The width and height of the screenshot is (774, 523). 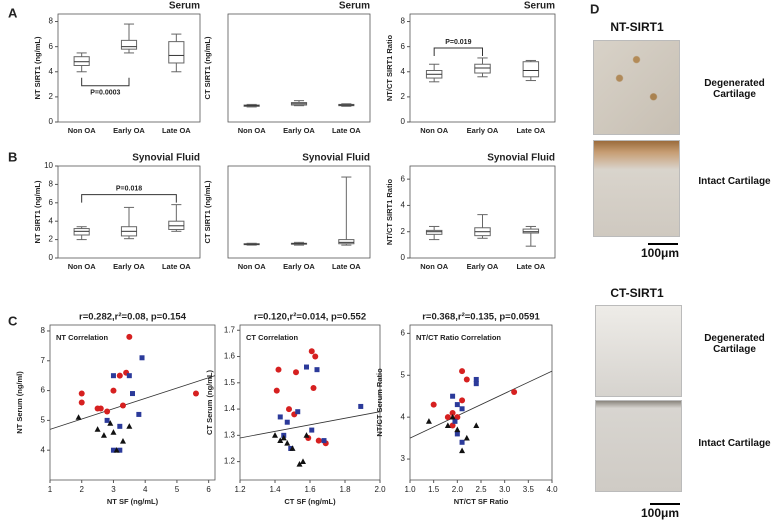 I want to click on y-tick-label: 1.7, so click(x=230, y=329).